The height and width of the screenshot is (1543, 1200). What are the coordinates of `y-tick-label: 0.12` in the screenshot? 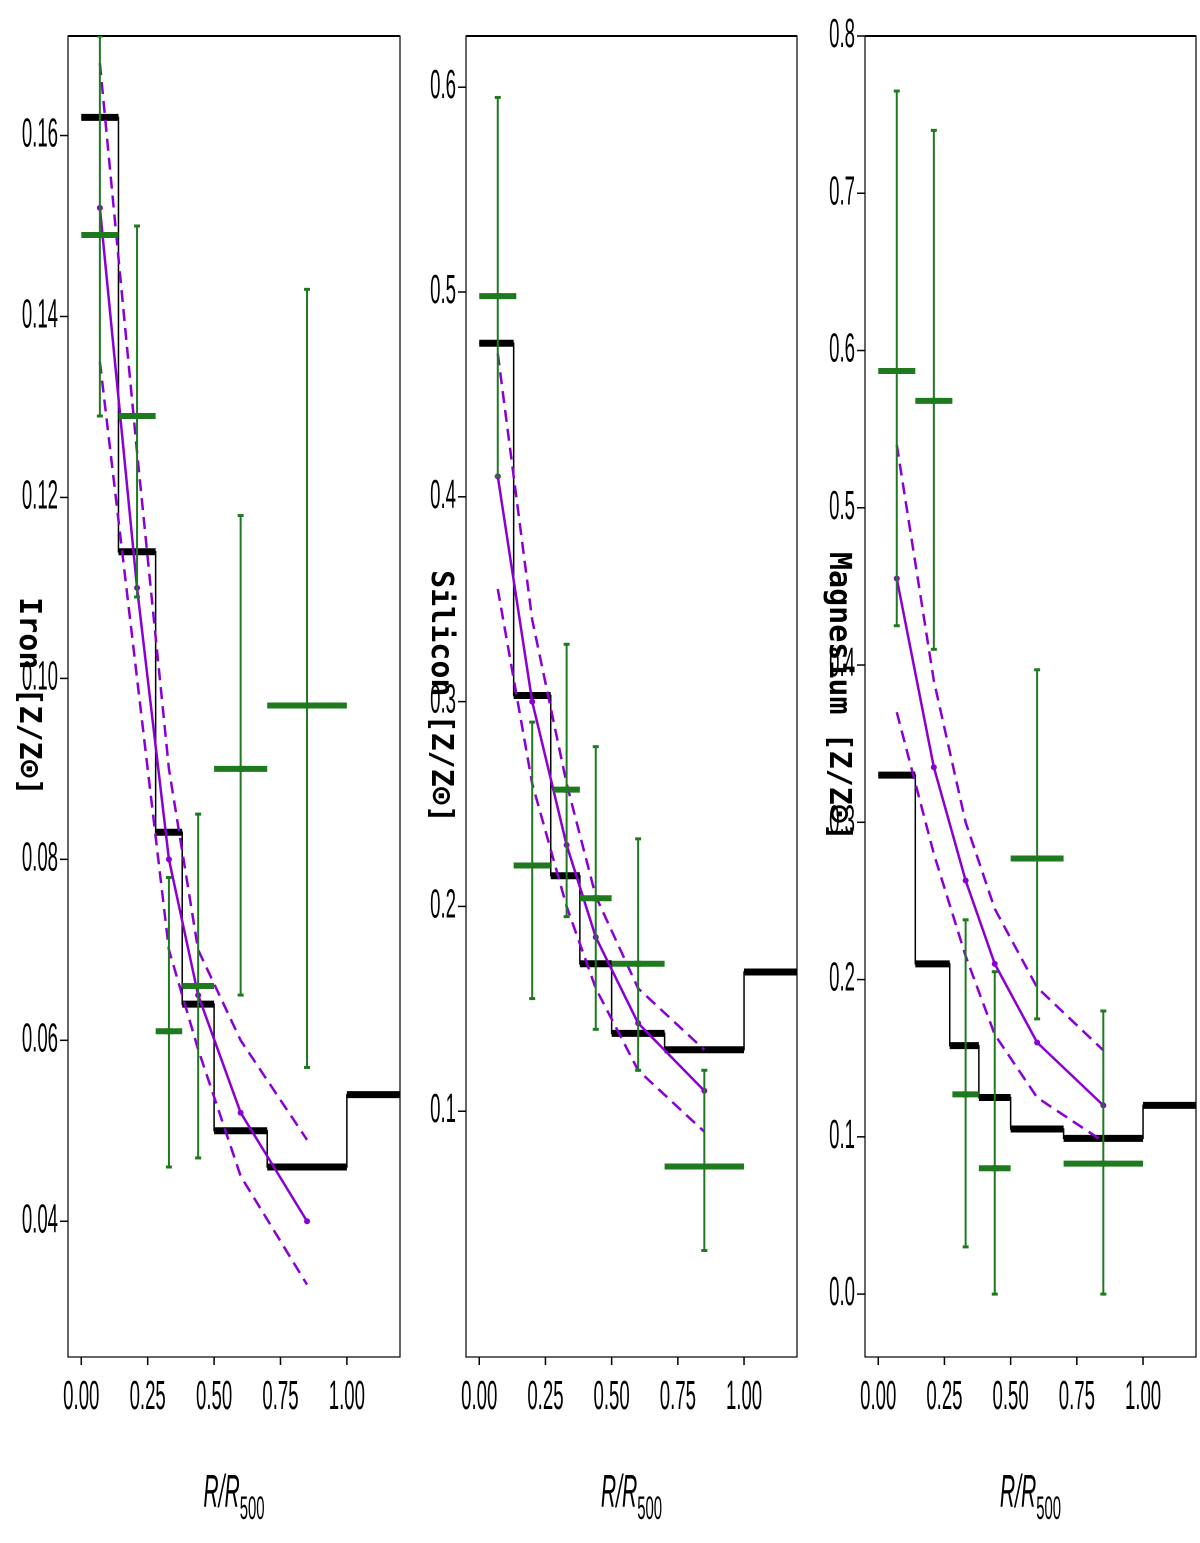 It's located at (40, 494).